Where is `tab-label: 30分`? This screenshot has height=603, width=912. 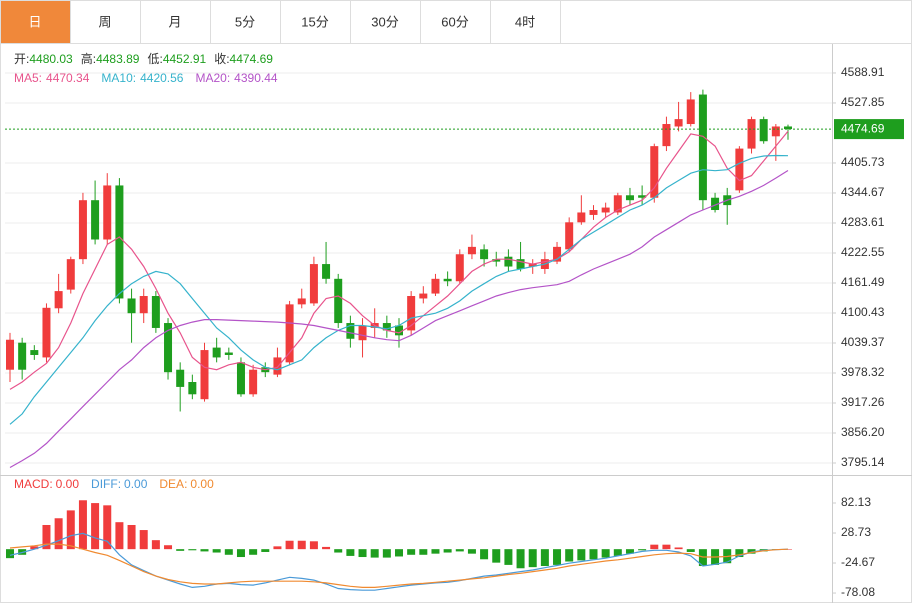 tab-label: 30分 is located at coordinates (384, 21).